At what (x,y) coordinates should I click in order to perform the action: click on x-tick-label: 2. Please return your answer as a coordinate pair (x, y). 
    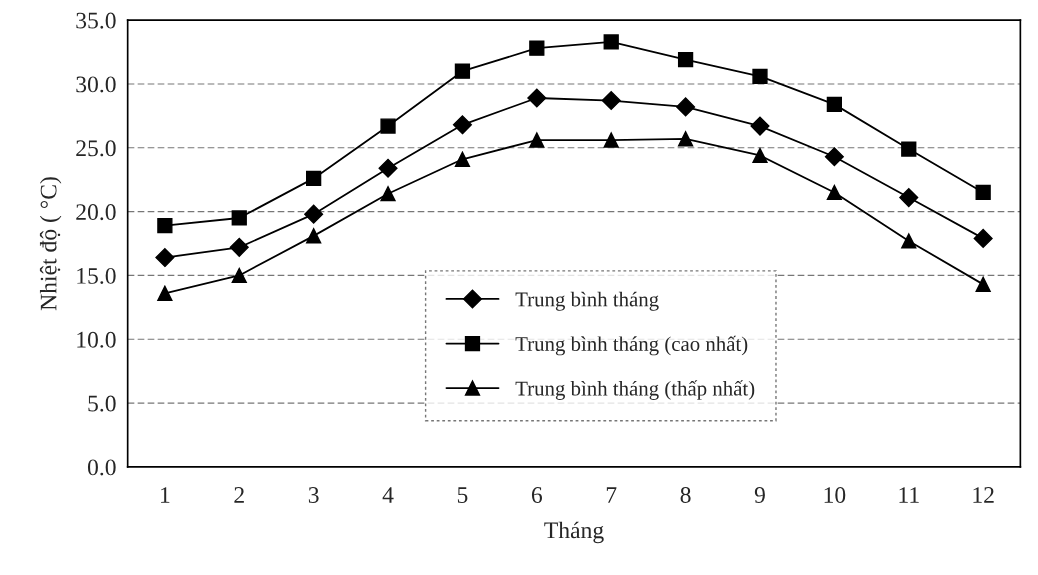
    Looking at the image, I should click on (239, 495).